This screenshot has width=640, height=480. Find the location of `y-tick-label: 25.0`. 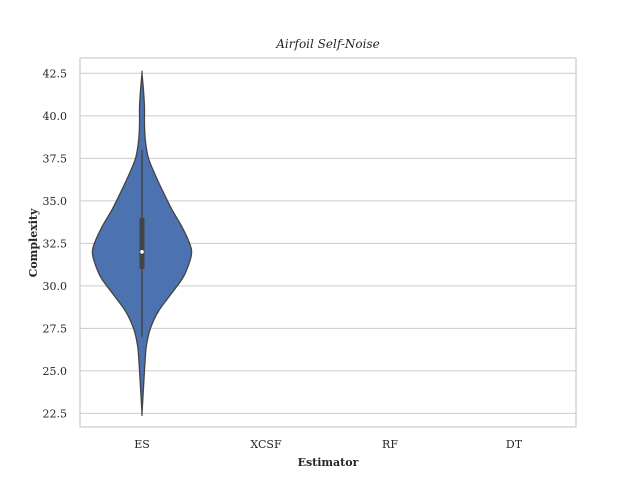

y-tick-label: 25.0 is located at coordinates (55, 371).